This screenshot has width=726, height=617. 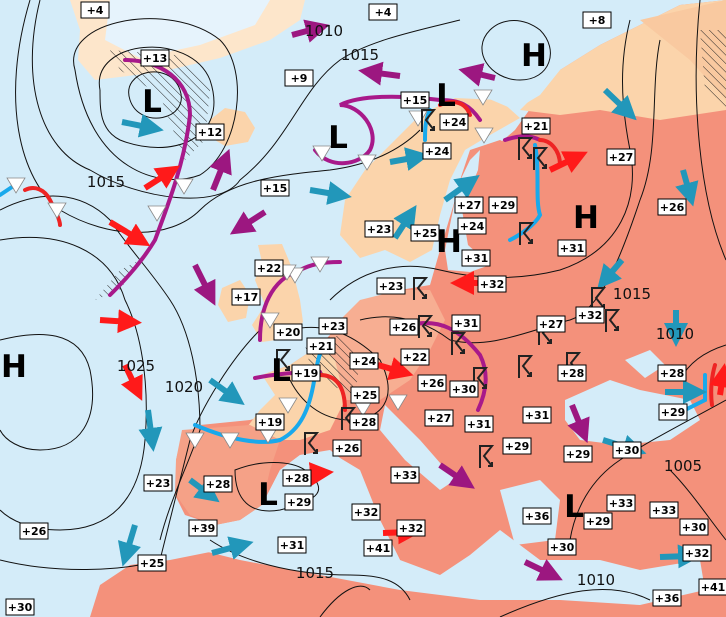 I want to click on isobar-label: 1015, so click(x=632, y=294).